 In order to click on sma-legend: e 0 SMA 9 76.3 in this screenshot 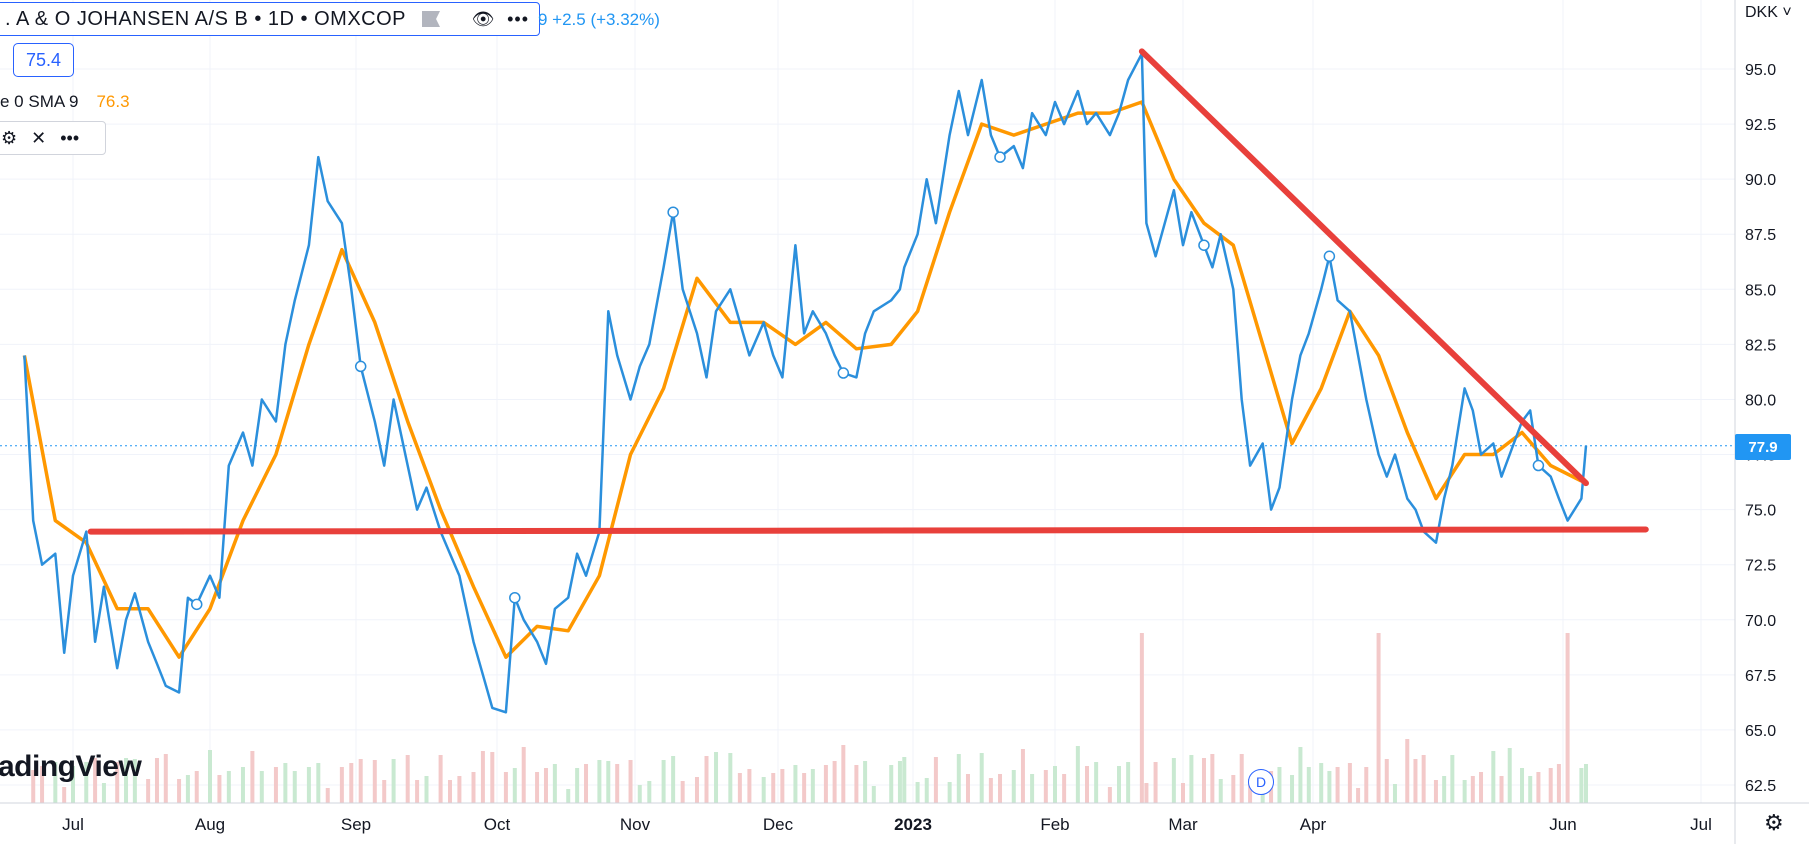, I will do `click(65, 102)`.